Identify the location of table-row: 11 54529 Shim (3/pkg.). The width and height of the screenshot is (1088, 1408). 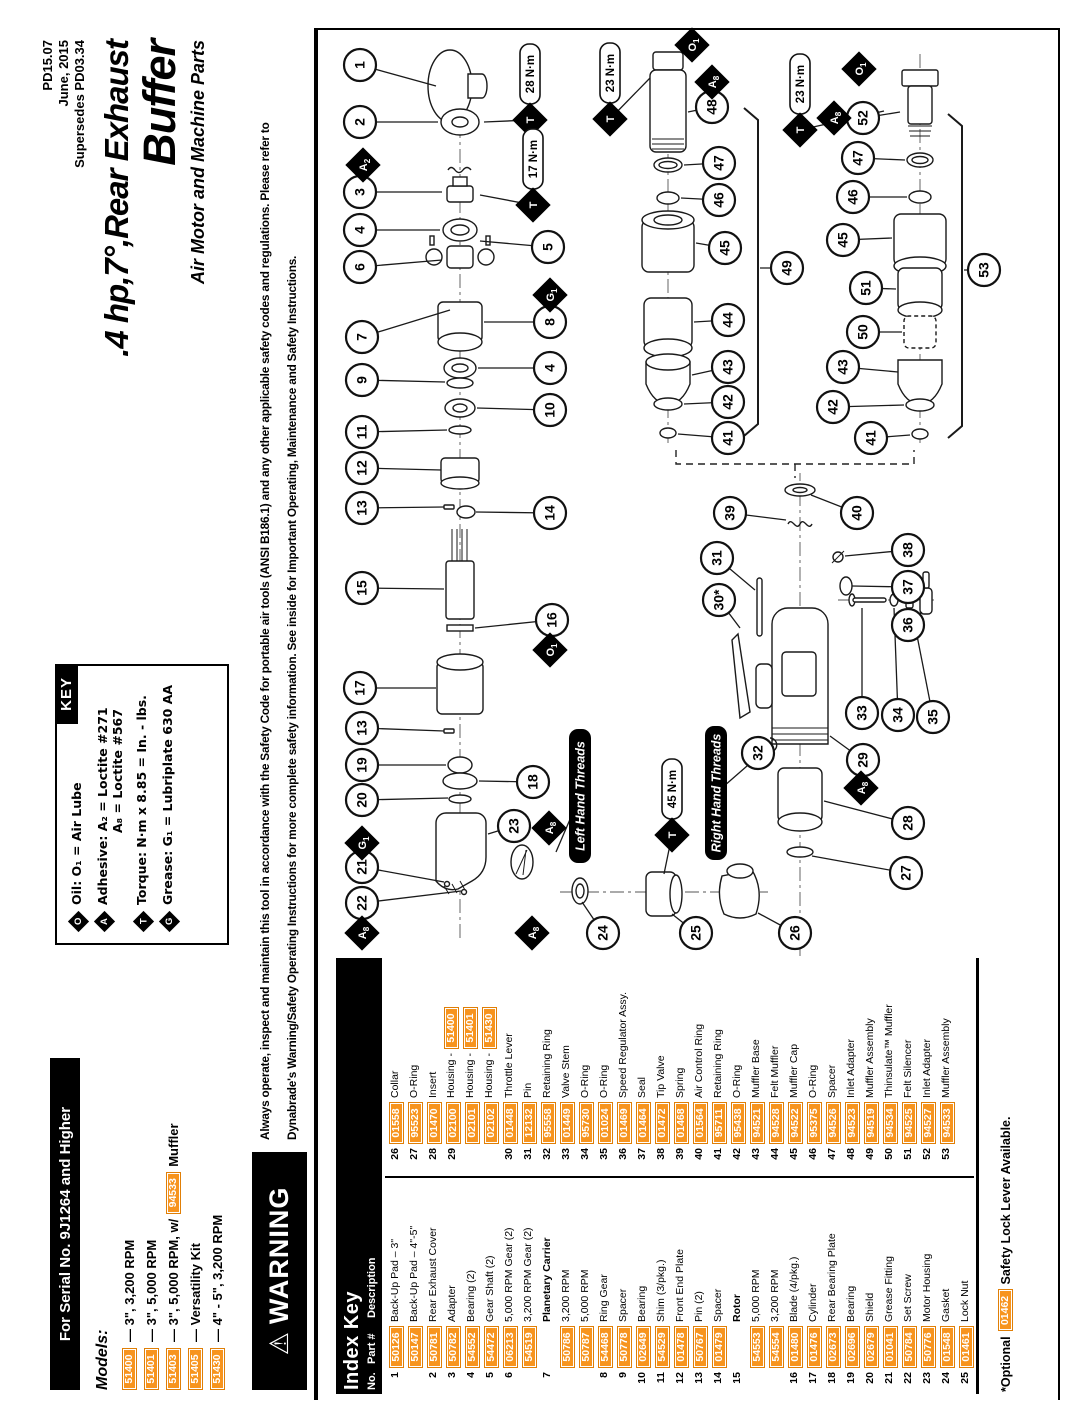
(660, 1286).